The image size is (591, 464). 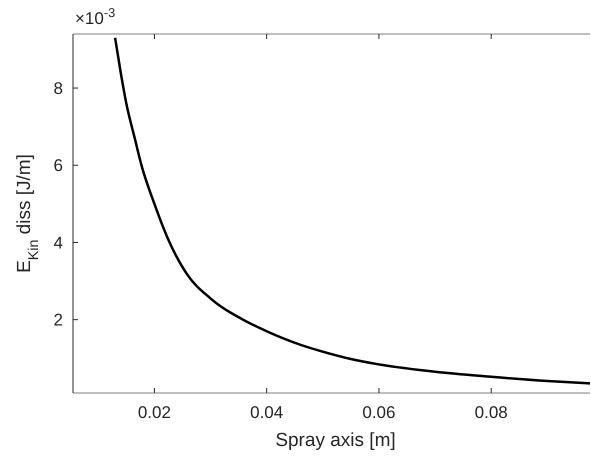 What do you see at coordinates (491, 412) in the screenshot?
I see `x-tick-label: 0.08` at bounding box center [491, 412].